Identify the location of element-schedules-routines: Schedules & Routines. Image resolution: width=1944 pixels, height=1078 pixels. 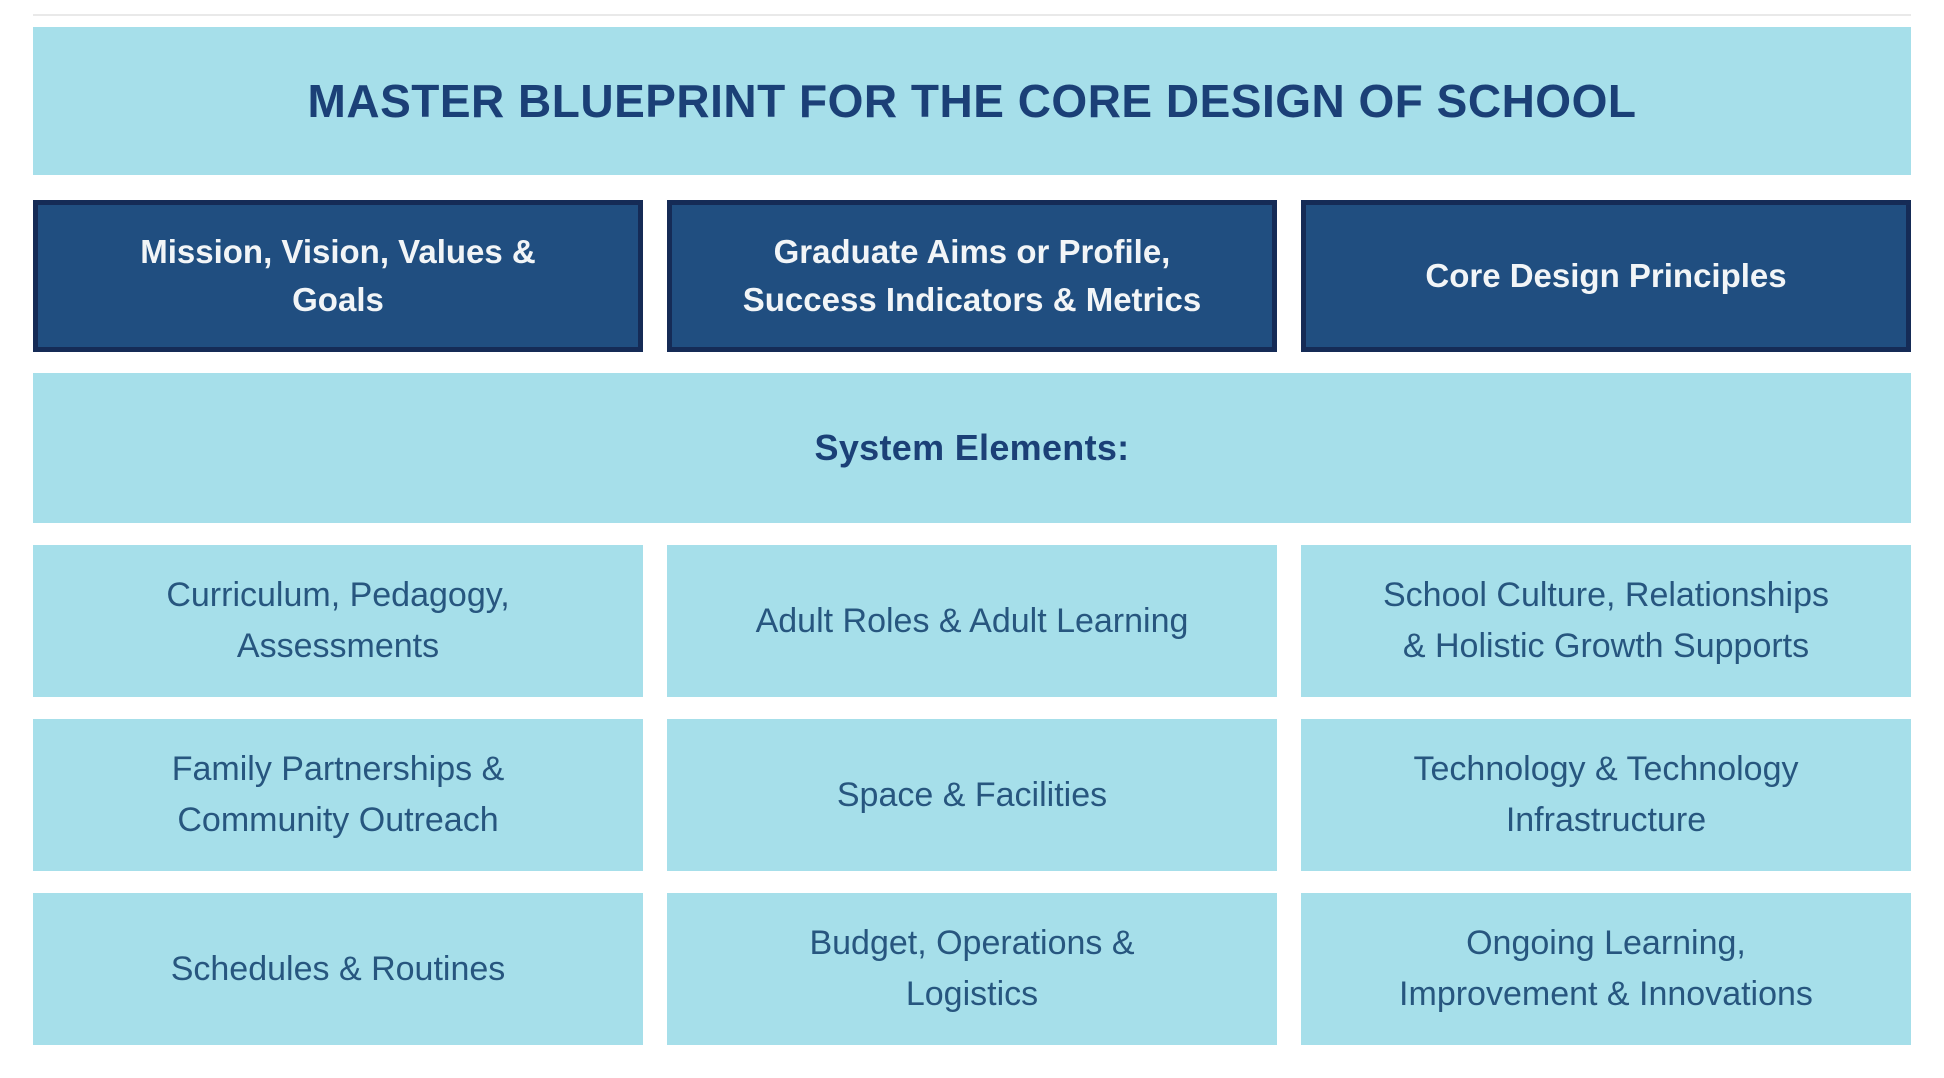
(338, 969).